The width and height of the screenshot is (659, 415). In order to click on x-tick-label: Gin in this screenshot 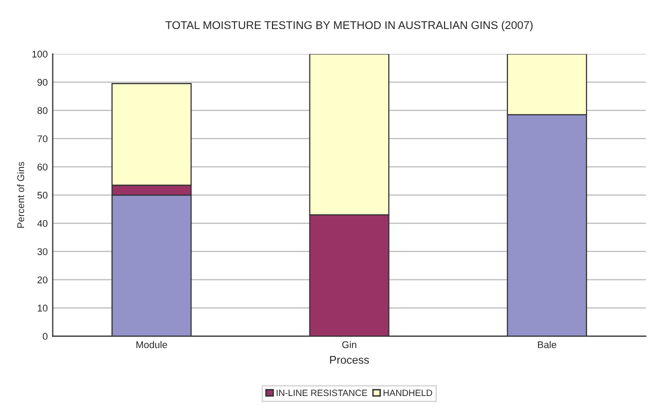, I will do `click(349, 344)`.